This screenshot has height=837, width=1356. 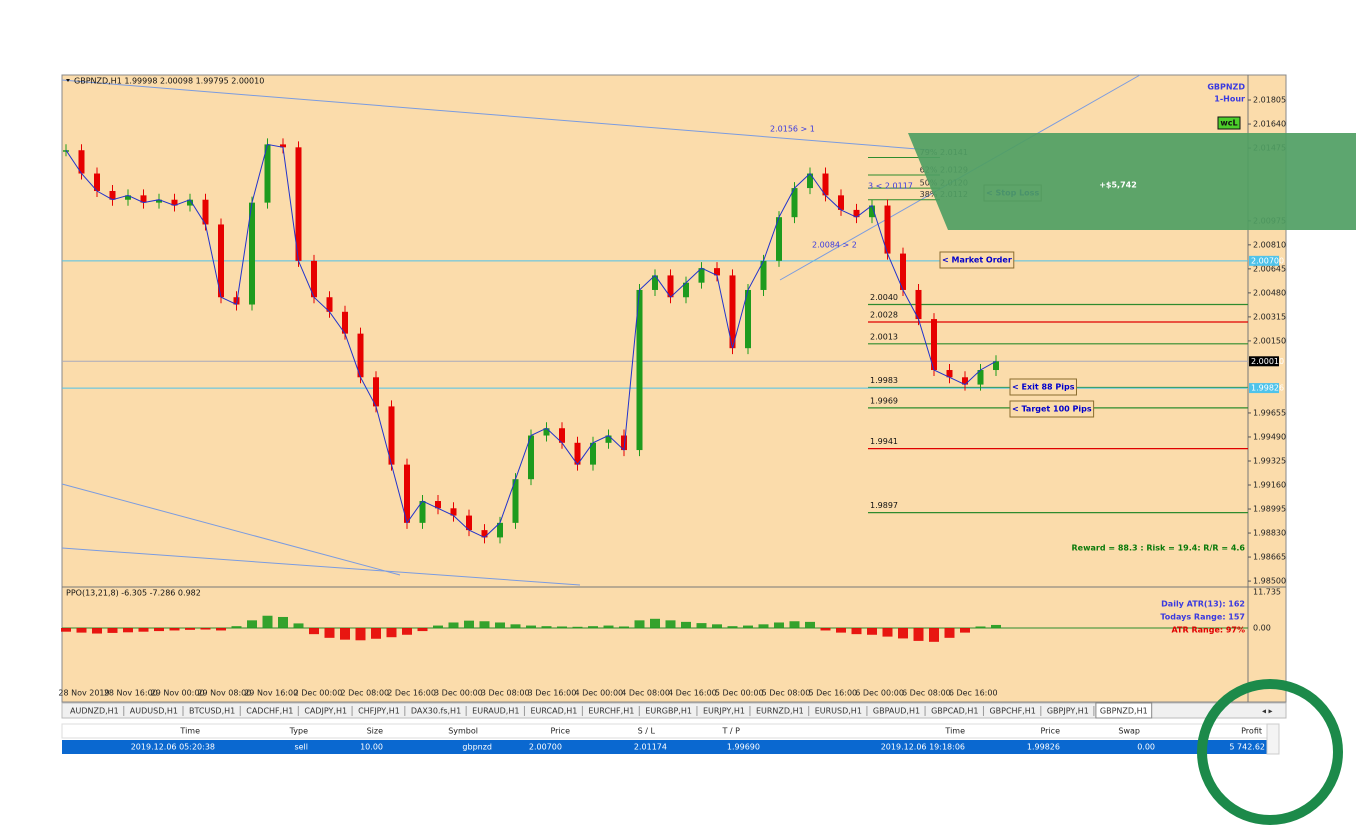 What do you see at coordinates (375, 731) in the screenshot?
I see `table-header: Size` at bounding box center [375, 731].